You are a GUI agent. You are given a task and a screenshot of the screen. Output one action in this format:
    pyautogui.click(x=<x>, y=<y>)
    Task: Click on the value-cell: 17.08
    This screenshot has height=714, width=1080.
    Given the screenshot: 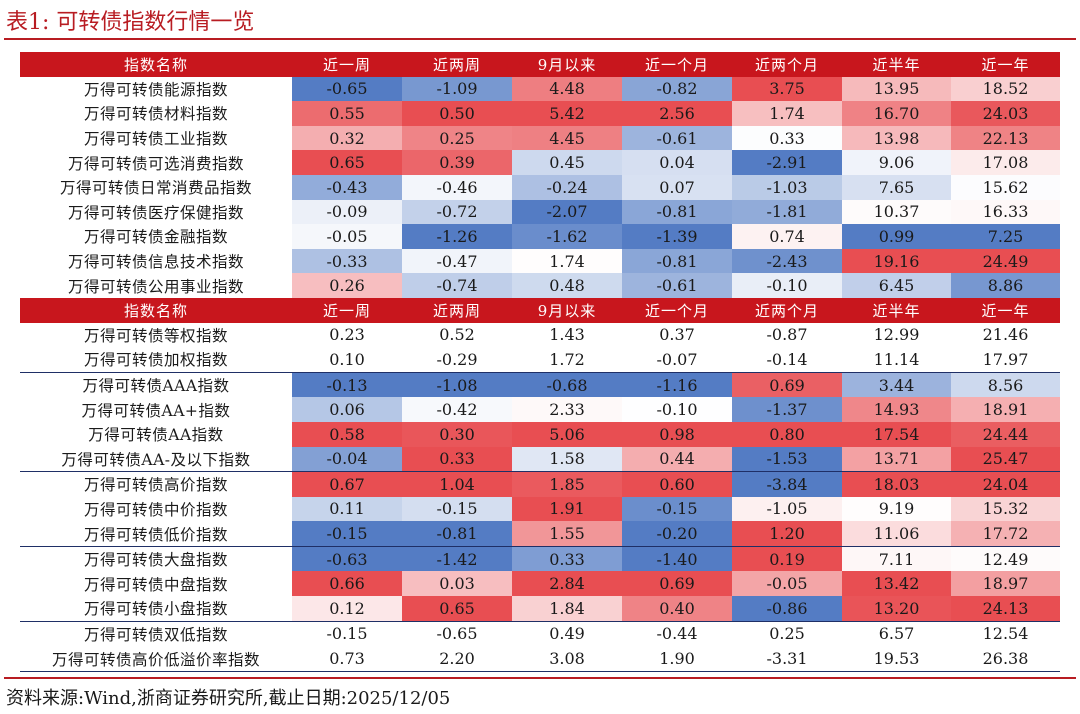 What is the action you would take?
    pyautogui.click(x=1005, y=162)
    